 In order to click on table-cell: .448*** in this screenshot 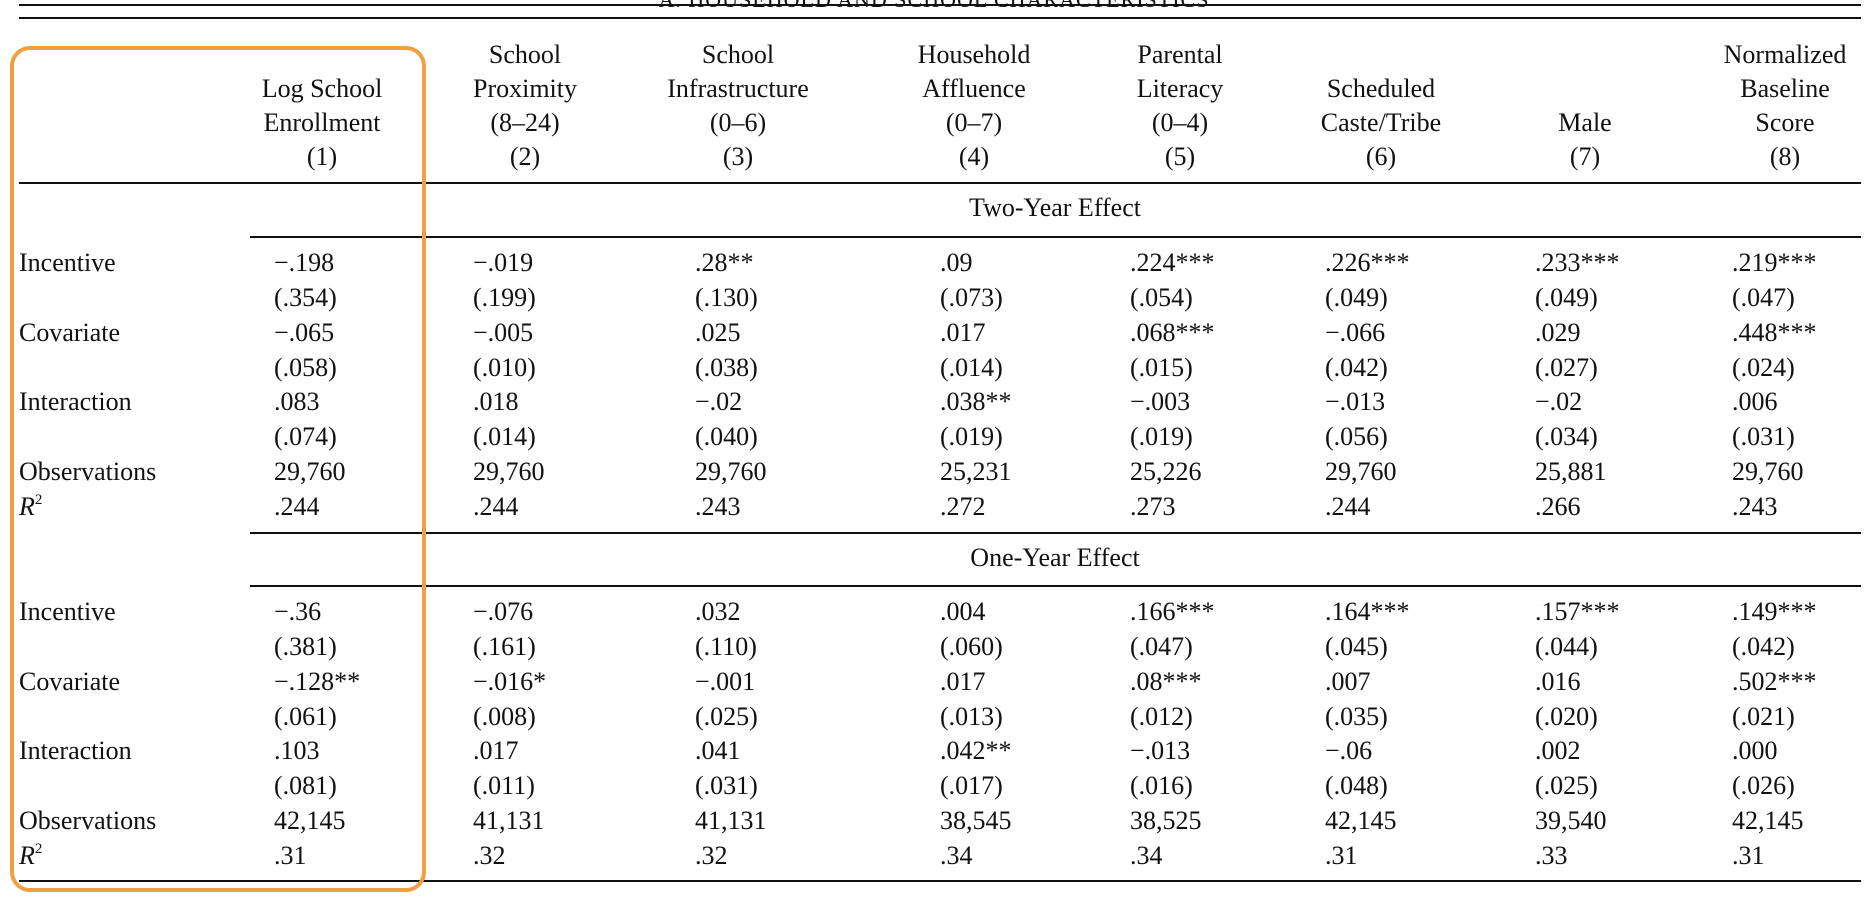, I will do `click(1774, 332)`.